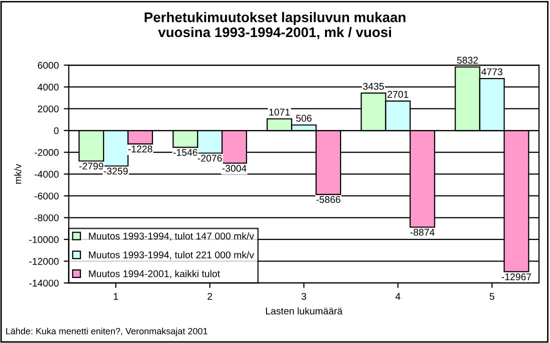  I want to click on data-label: 5832, so click(467, 60).